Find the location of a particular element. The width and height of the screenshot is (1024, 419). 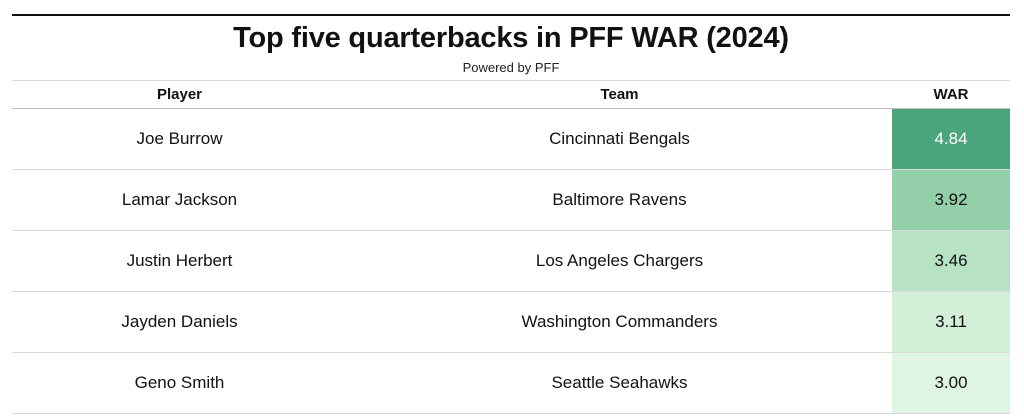

header-top-rule is located at coordinates (511, 80).